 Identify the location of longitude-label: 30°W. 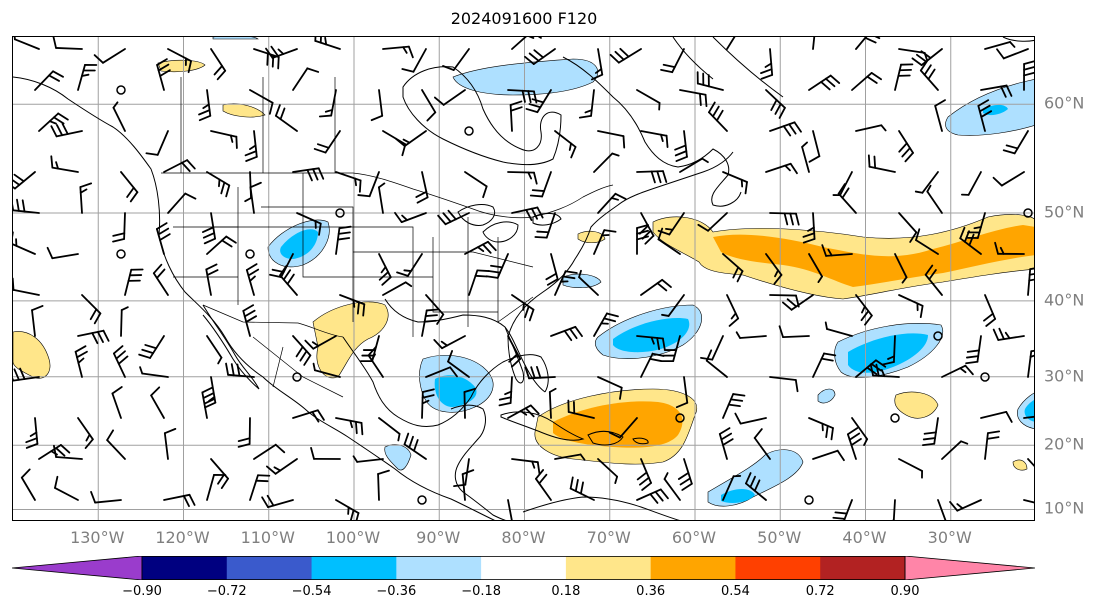
(949, 537).